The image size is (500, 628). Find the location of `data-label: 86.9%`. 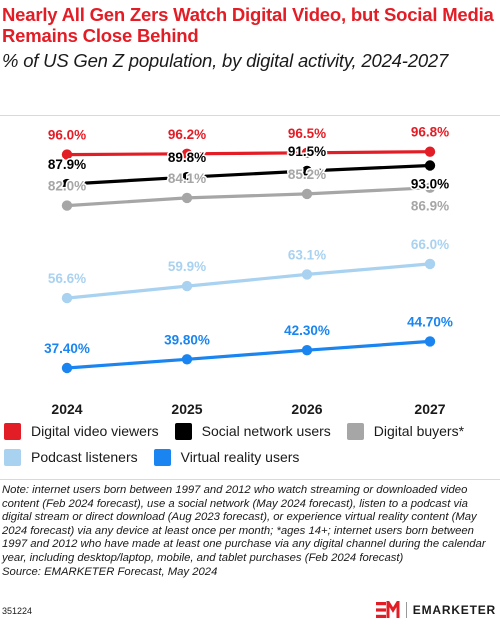

data-label: 86.9% is located at coordinates (430, 206).